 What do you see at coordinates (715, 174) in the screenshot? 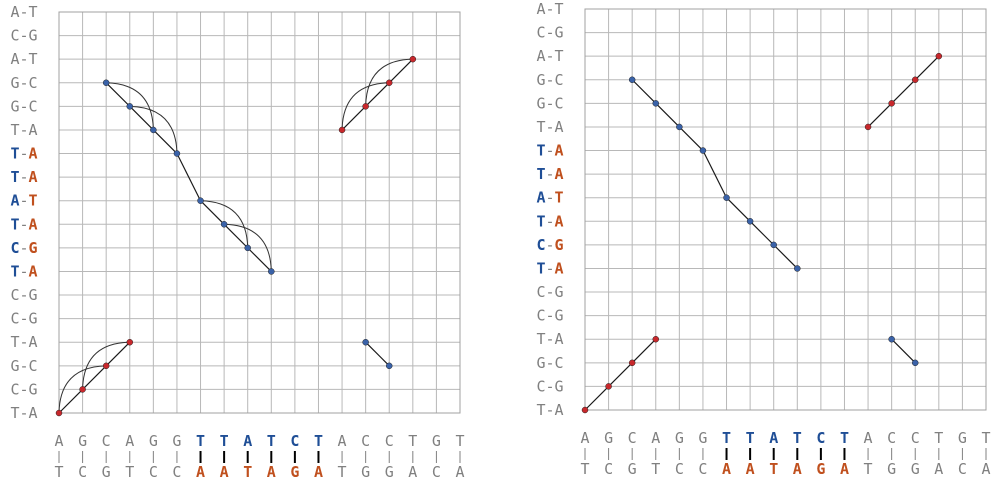
I see `link-line` at bounding box center [715, 174].